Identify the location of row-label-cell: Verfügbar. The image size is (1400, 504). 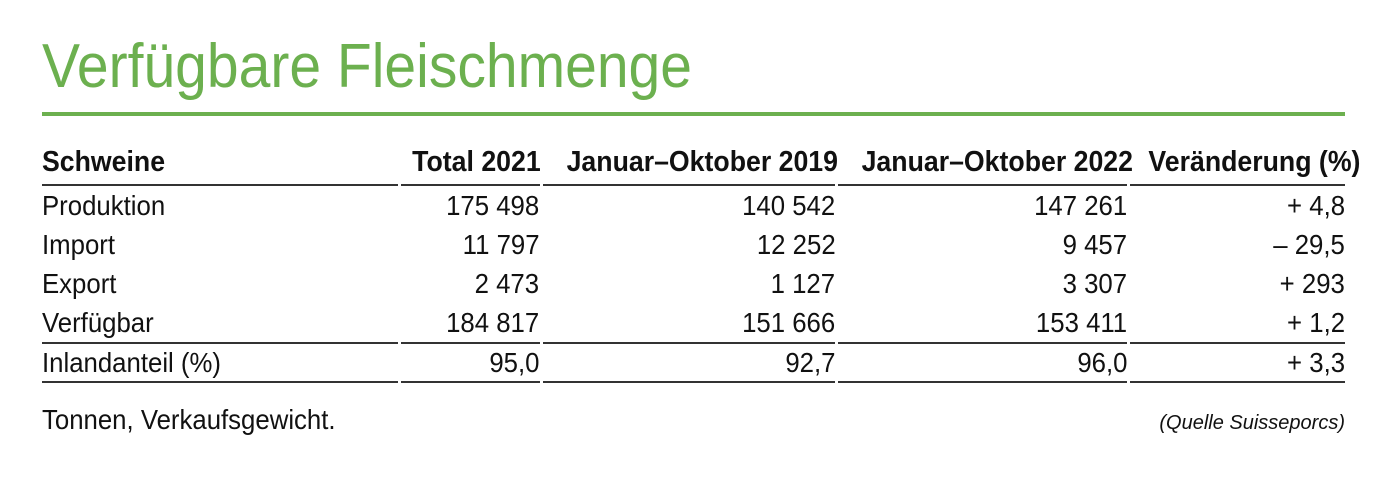
(220, 323).